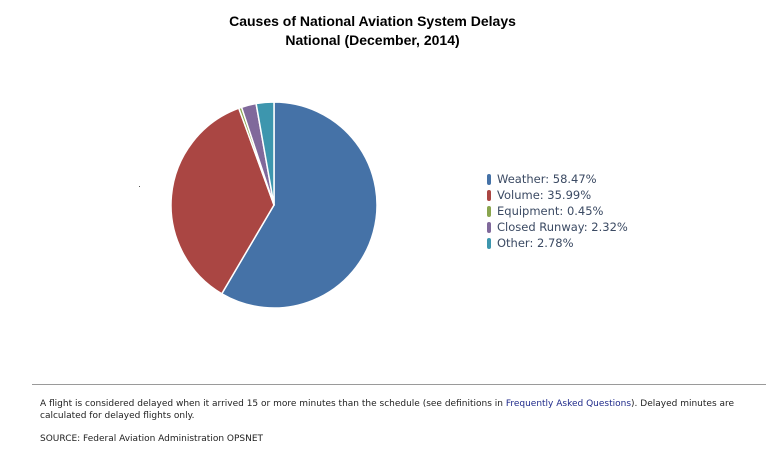  I want to click on footer-divider, so click(399, 384).